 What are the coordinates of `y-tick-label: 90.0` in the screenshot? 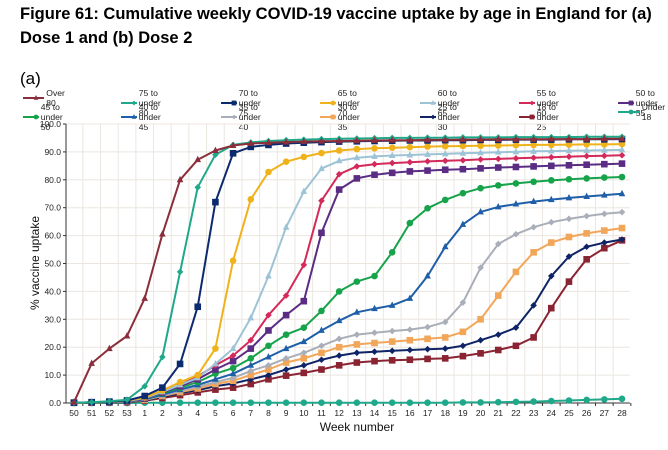 It's located at (52, 152).